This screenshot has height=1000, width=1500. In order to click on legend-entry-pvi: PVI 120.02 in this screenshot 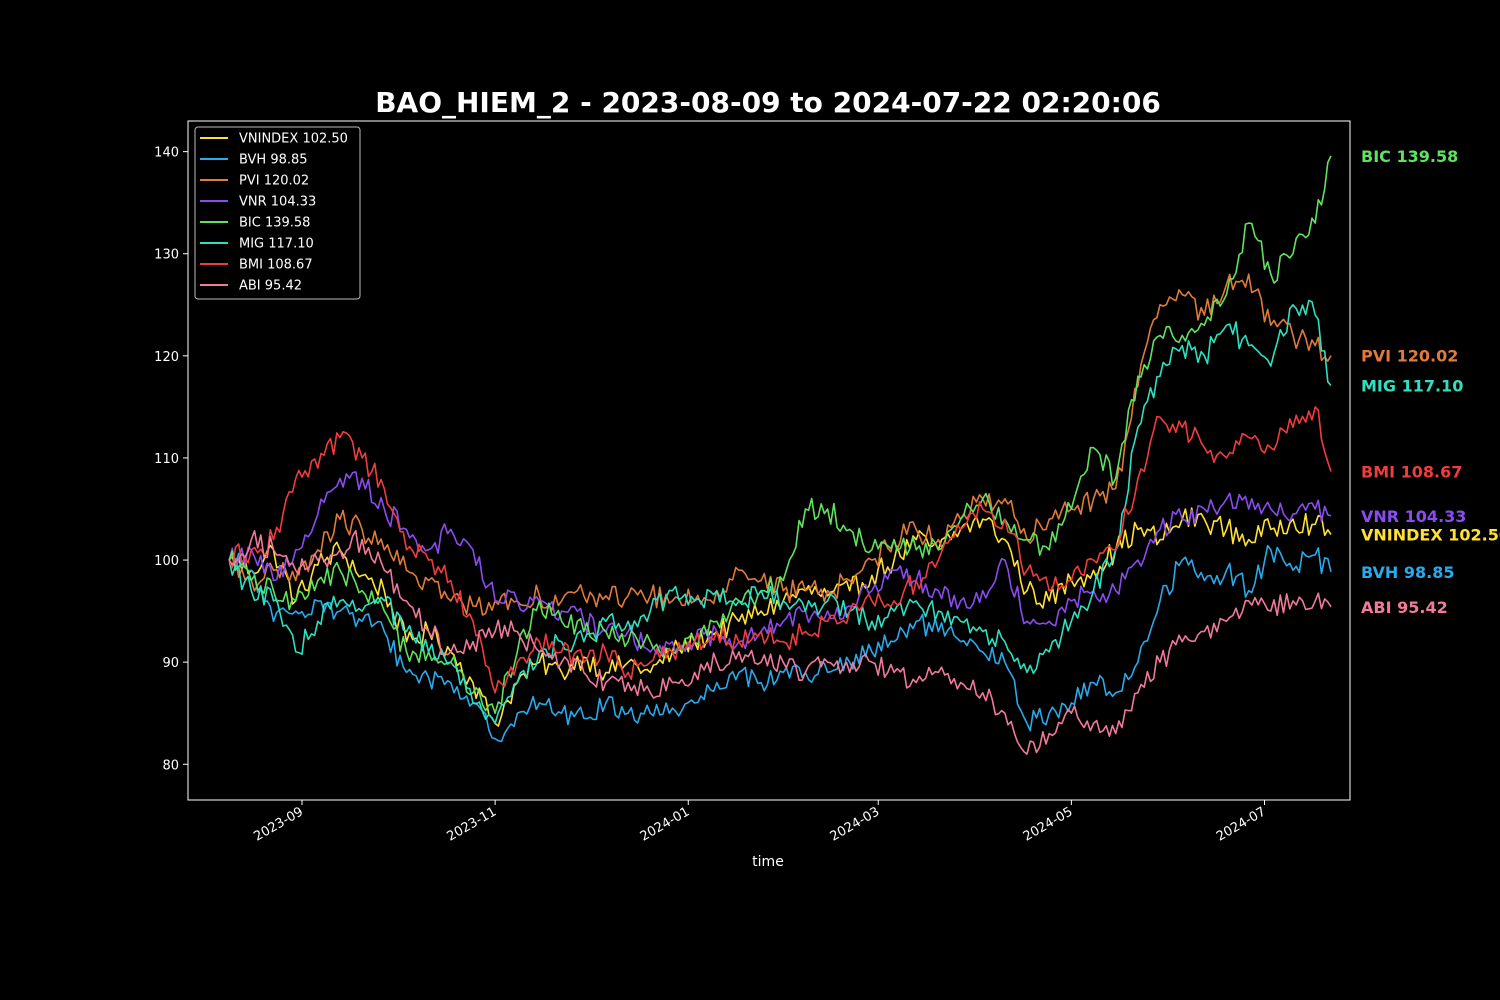, I will do `click(254, 181)`.